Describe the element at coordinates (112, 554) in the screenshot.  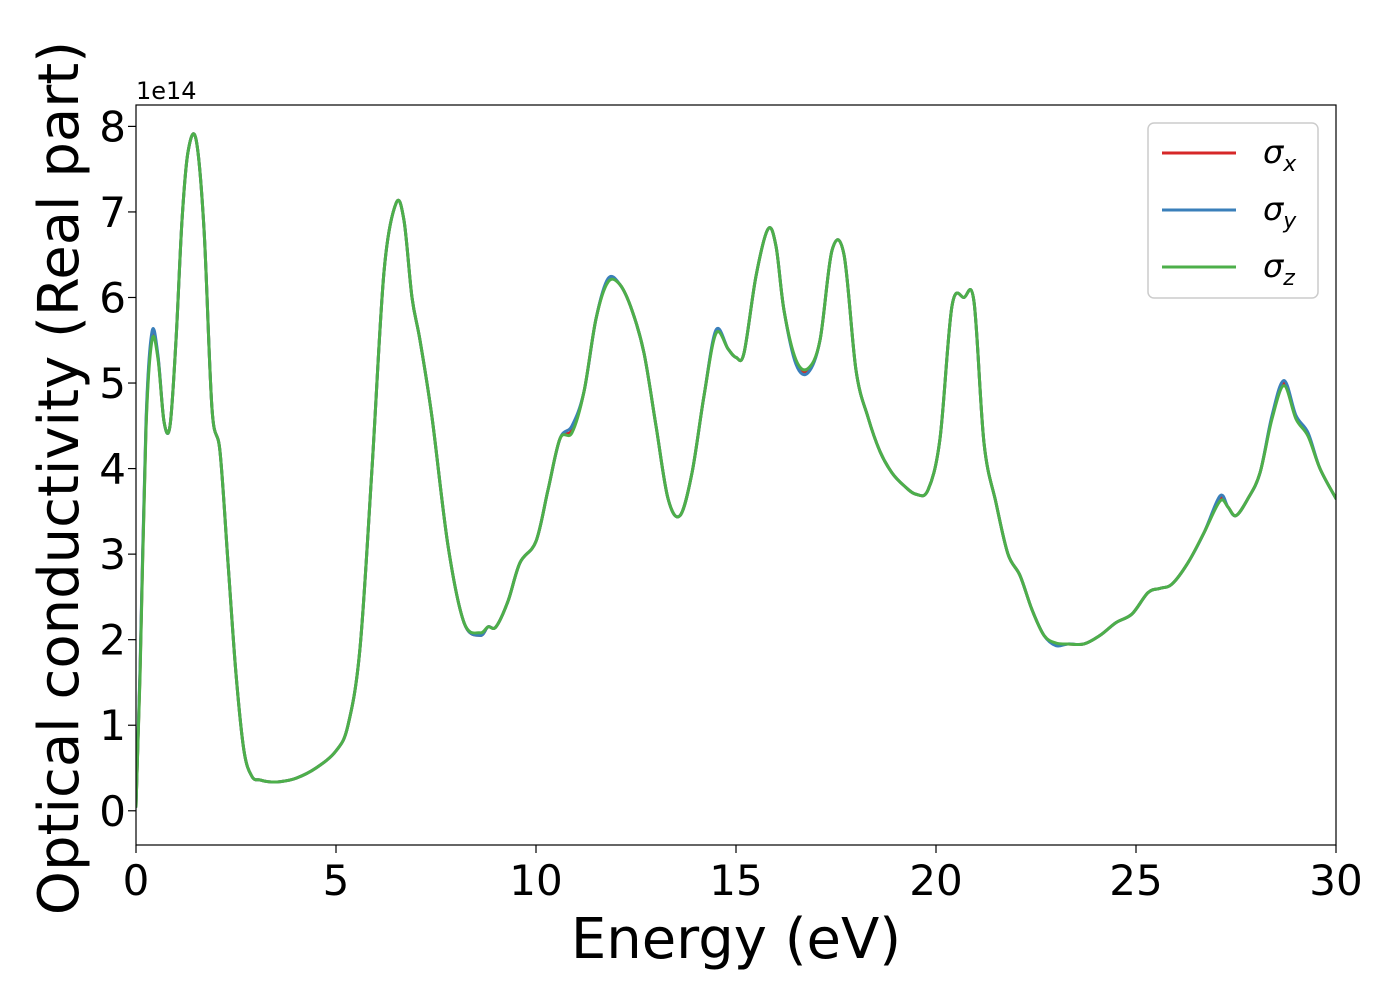
I see `y-tick-label: 3` at that location.